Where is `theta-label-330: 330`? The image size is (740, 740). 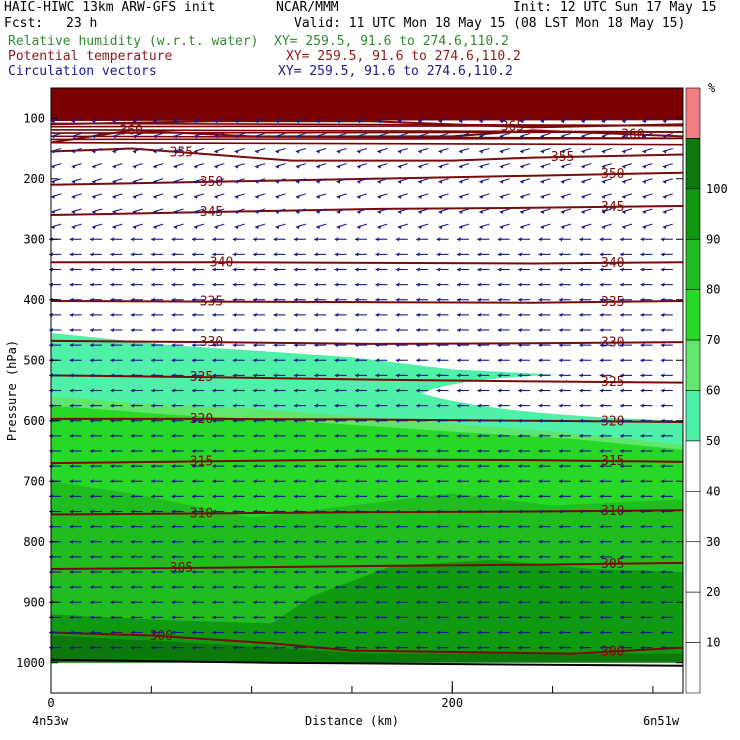 theta-label-330: 330 is located at coordinates (211, 342).